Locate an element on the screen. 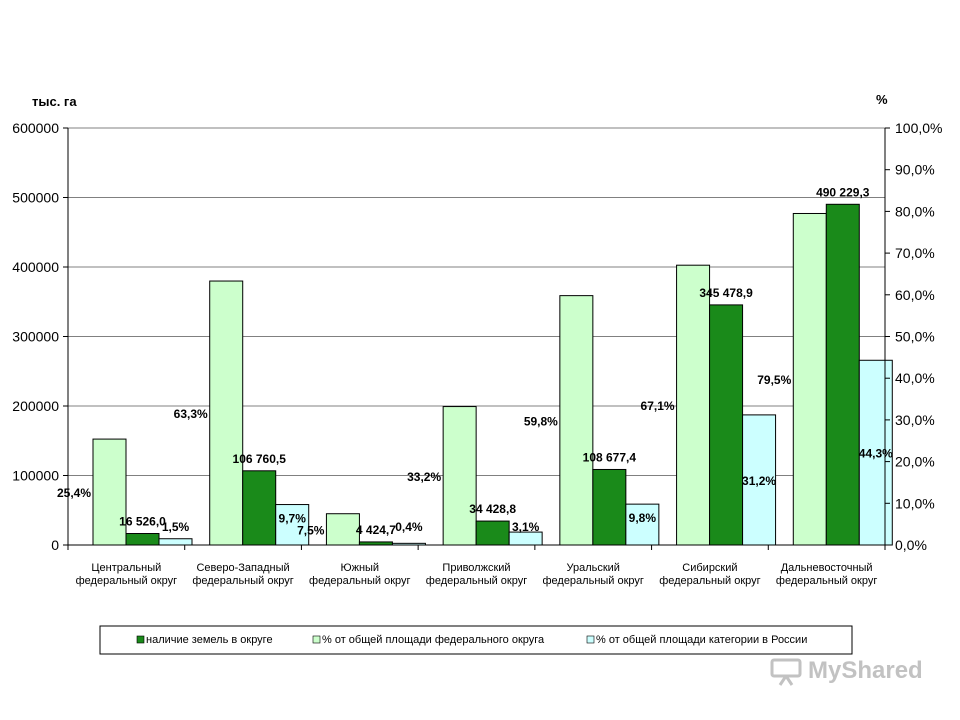 The image size is (960, 720). right-tick-label: 80,0% is located at coordinates (915, 211).